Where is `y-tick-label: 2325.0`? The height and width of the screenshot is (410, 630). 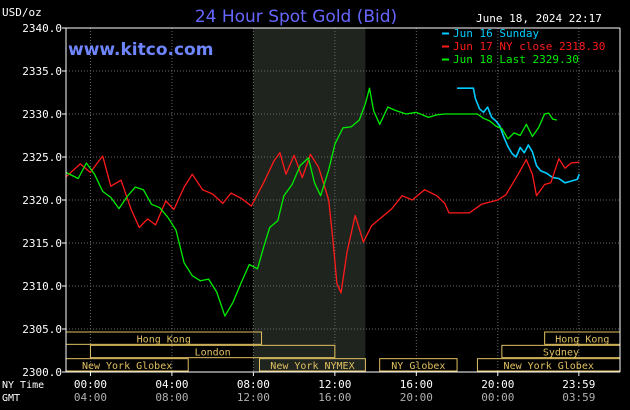 y-tick-label: 2325.0 is located at coordinates (42, 157).